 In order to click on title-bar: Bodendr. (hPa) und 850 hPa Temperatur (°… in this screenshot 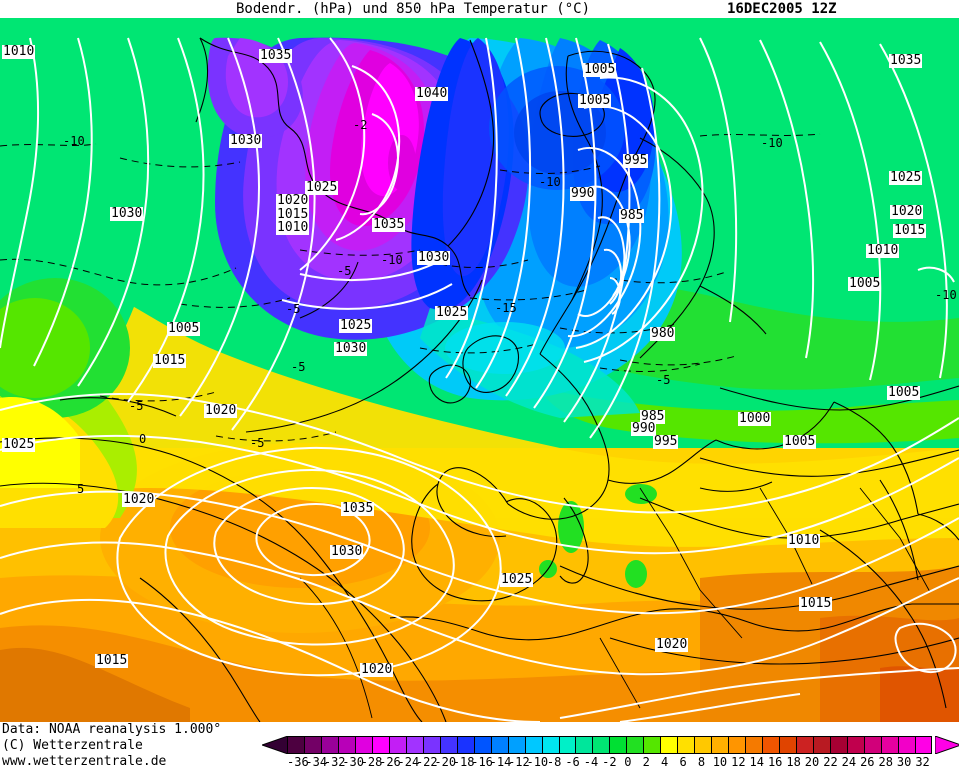, I will do `click(479, 9)`.